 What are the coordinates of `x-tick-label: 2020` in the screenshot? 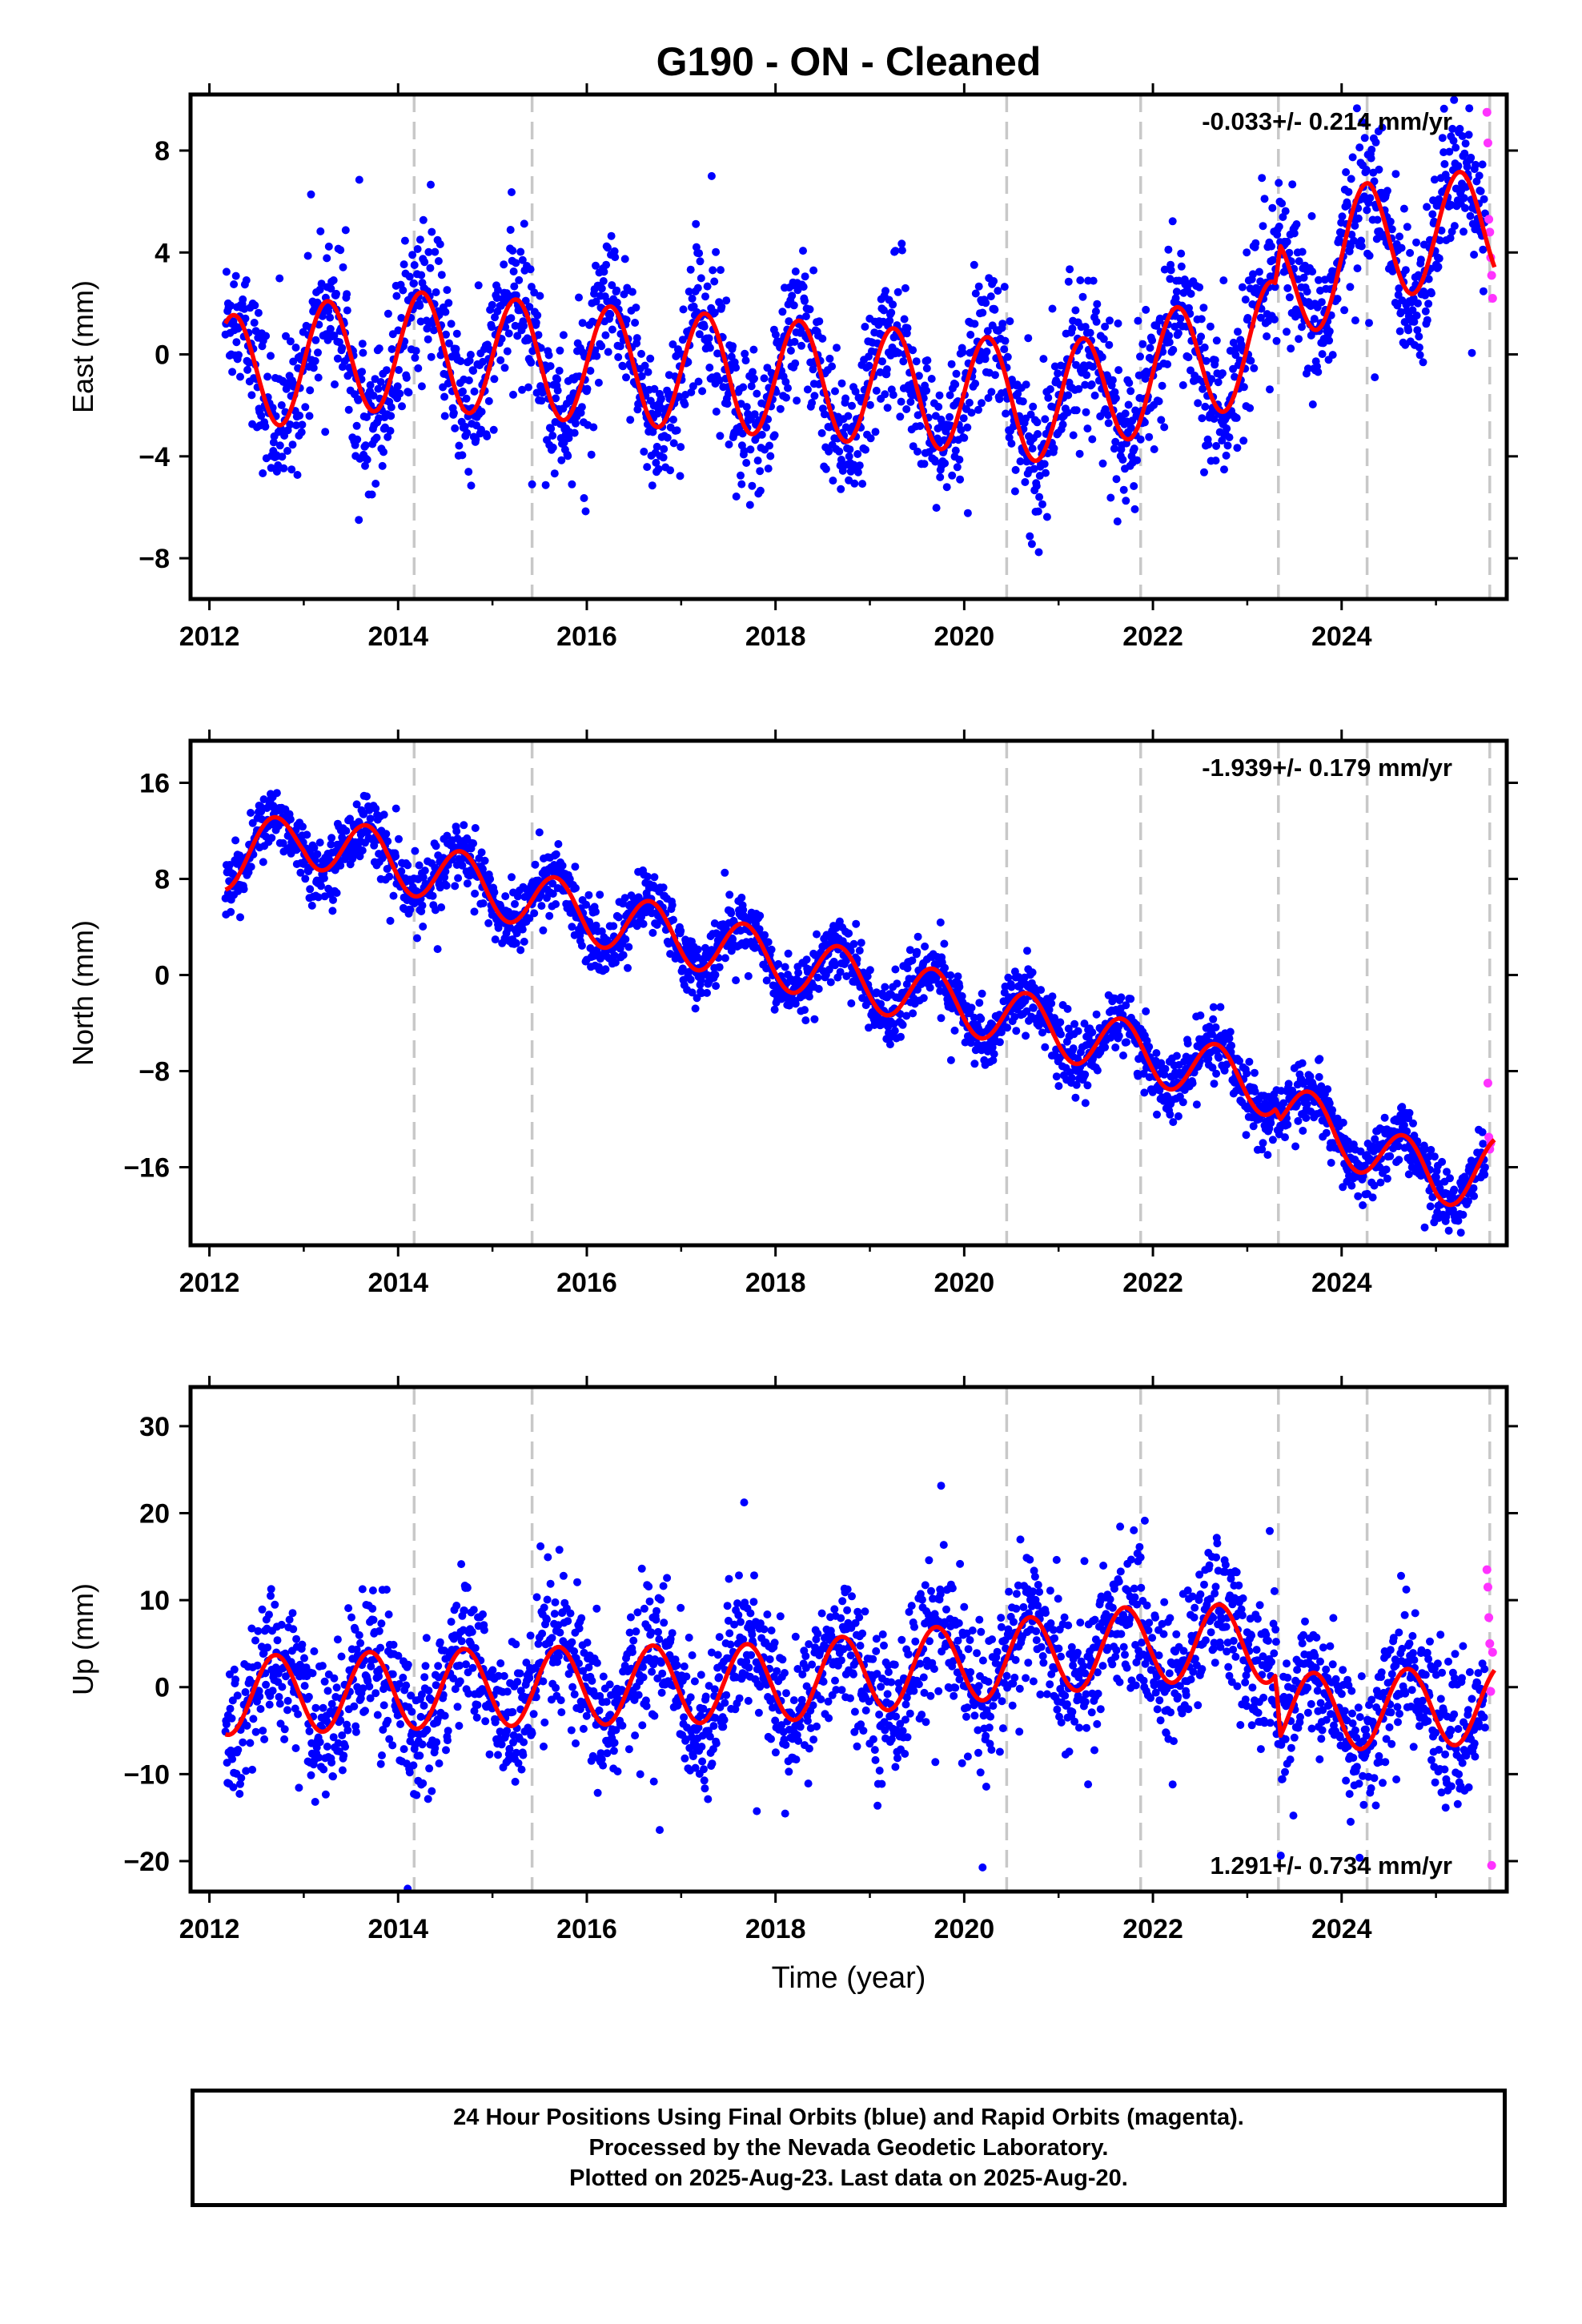 It's located at (964, 1283).